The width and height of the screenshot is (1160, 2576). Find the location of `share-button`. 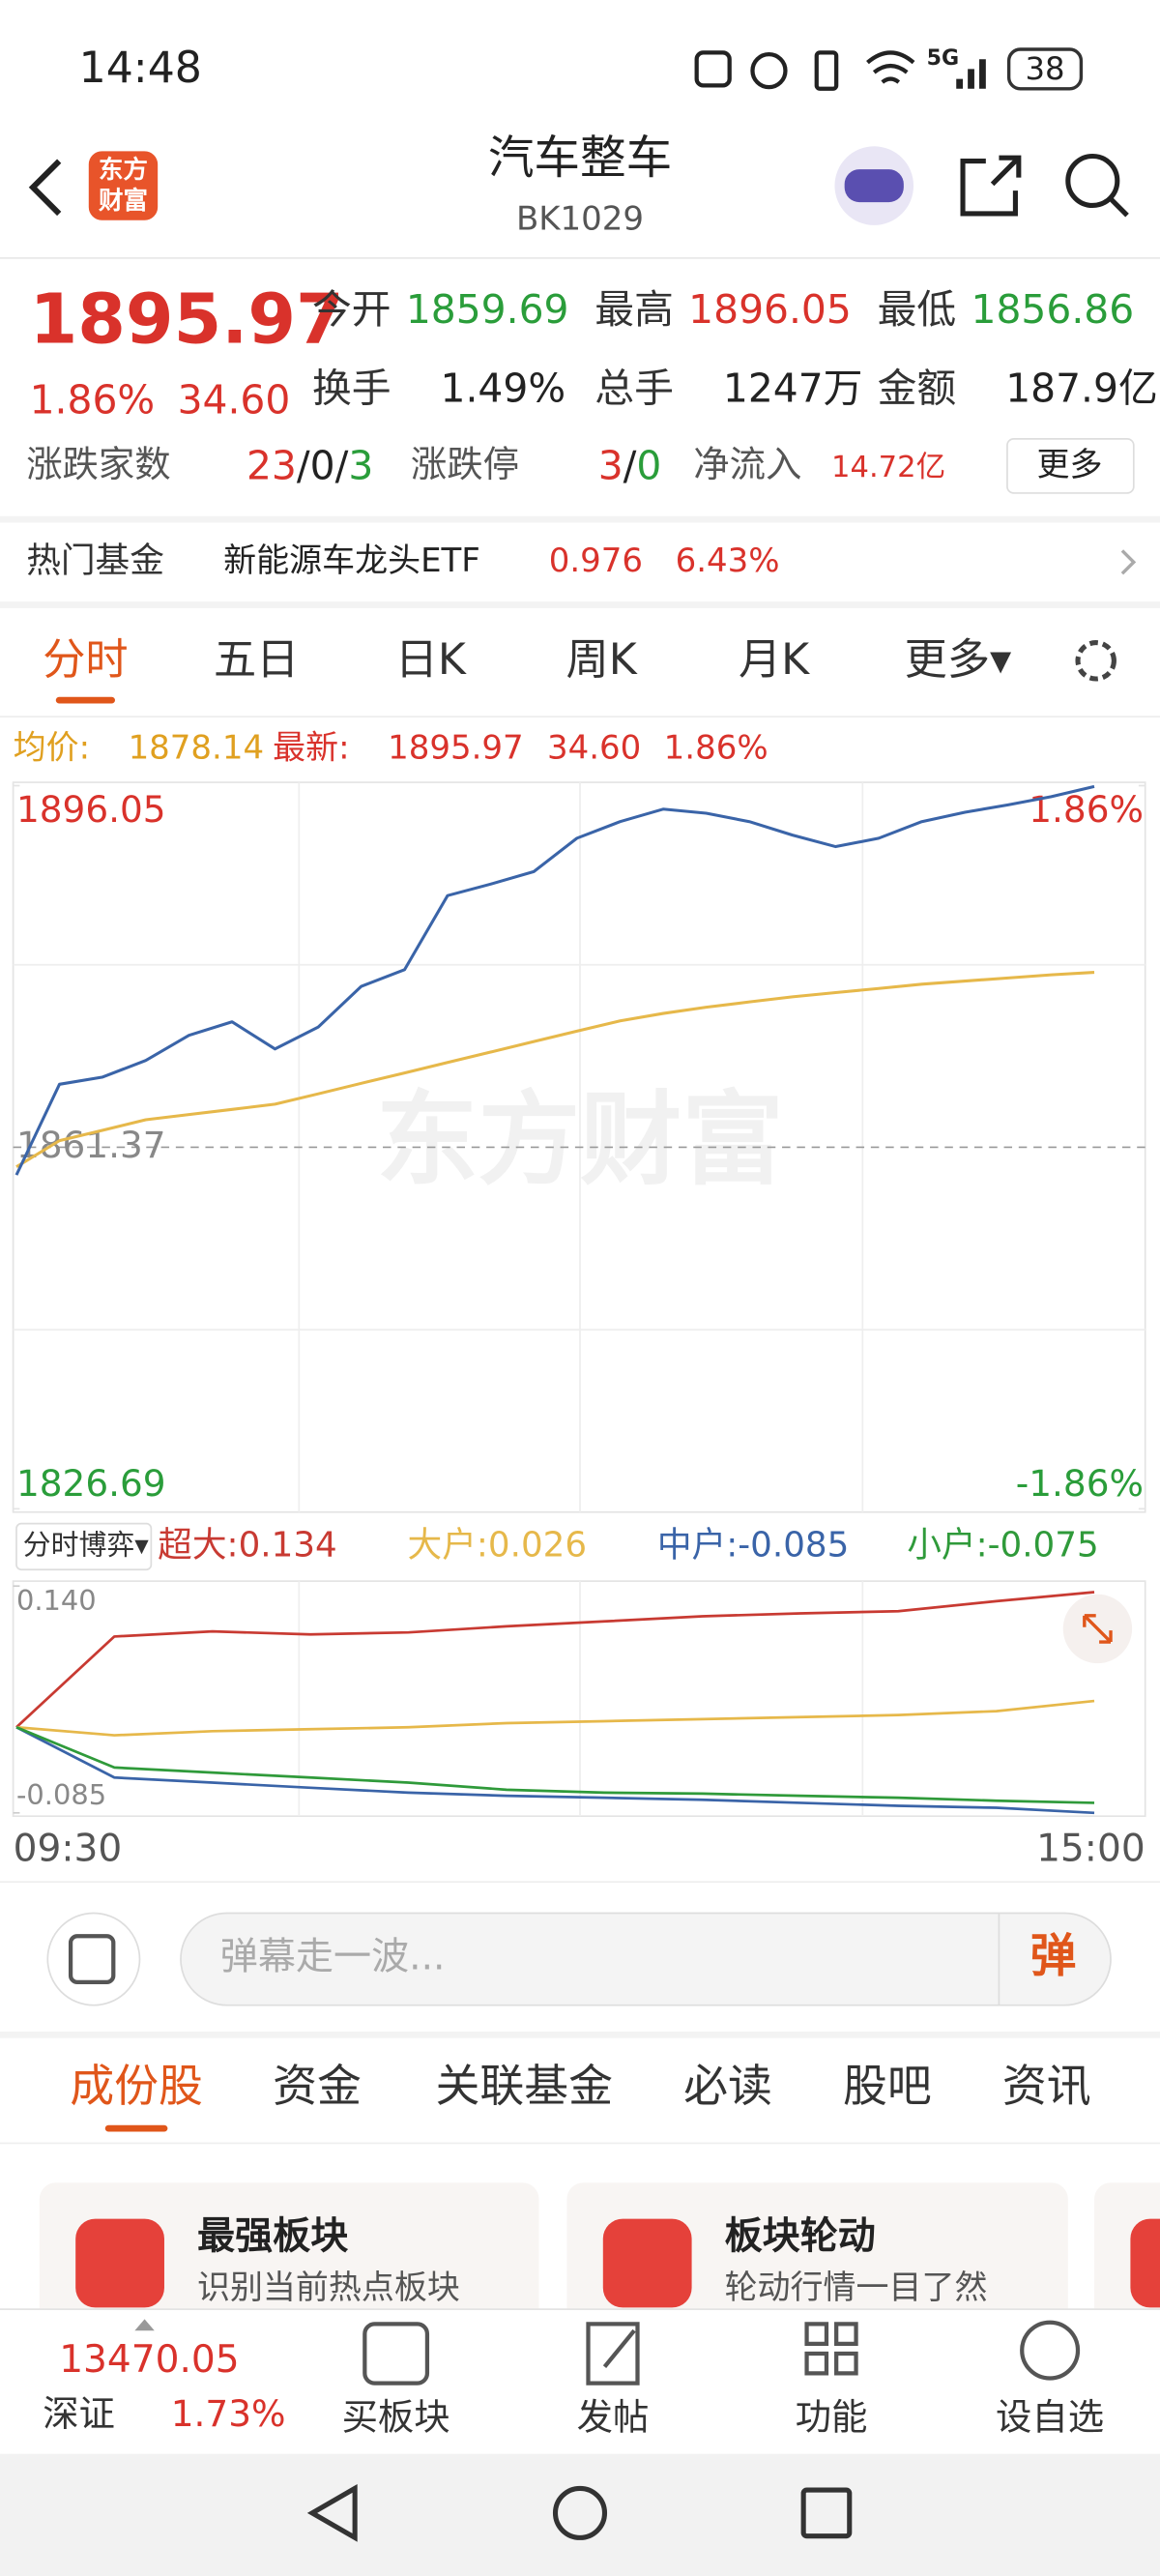

share-button is located at coordinates (991, 186).